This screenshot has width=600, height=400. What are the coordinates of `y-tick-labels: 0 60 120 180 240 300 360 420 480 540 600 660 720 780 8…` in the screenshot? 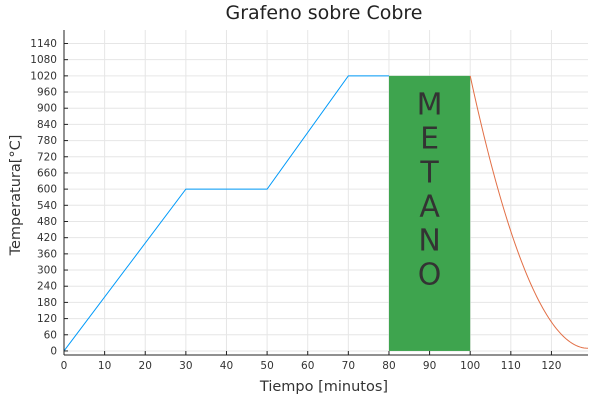 It's located at (43, 197).